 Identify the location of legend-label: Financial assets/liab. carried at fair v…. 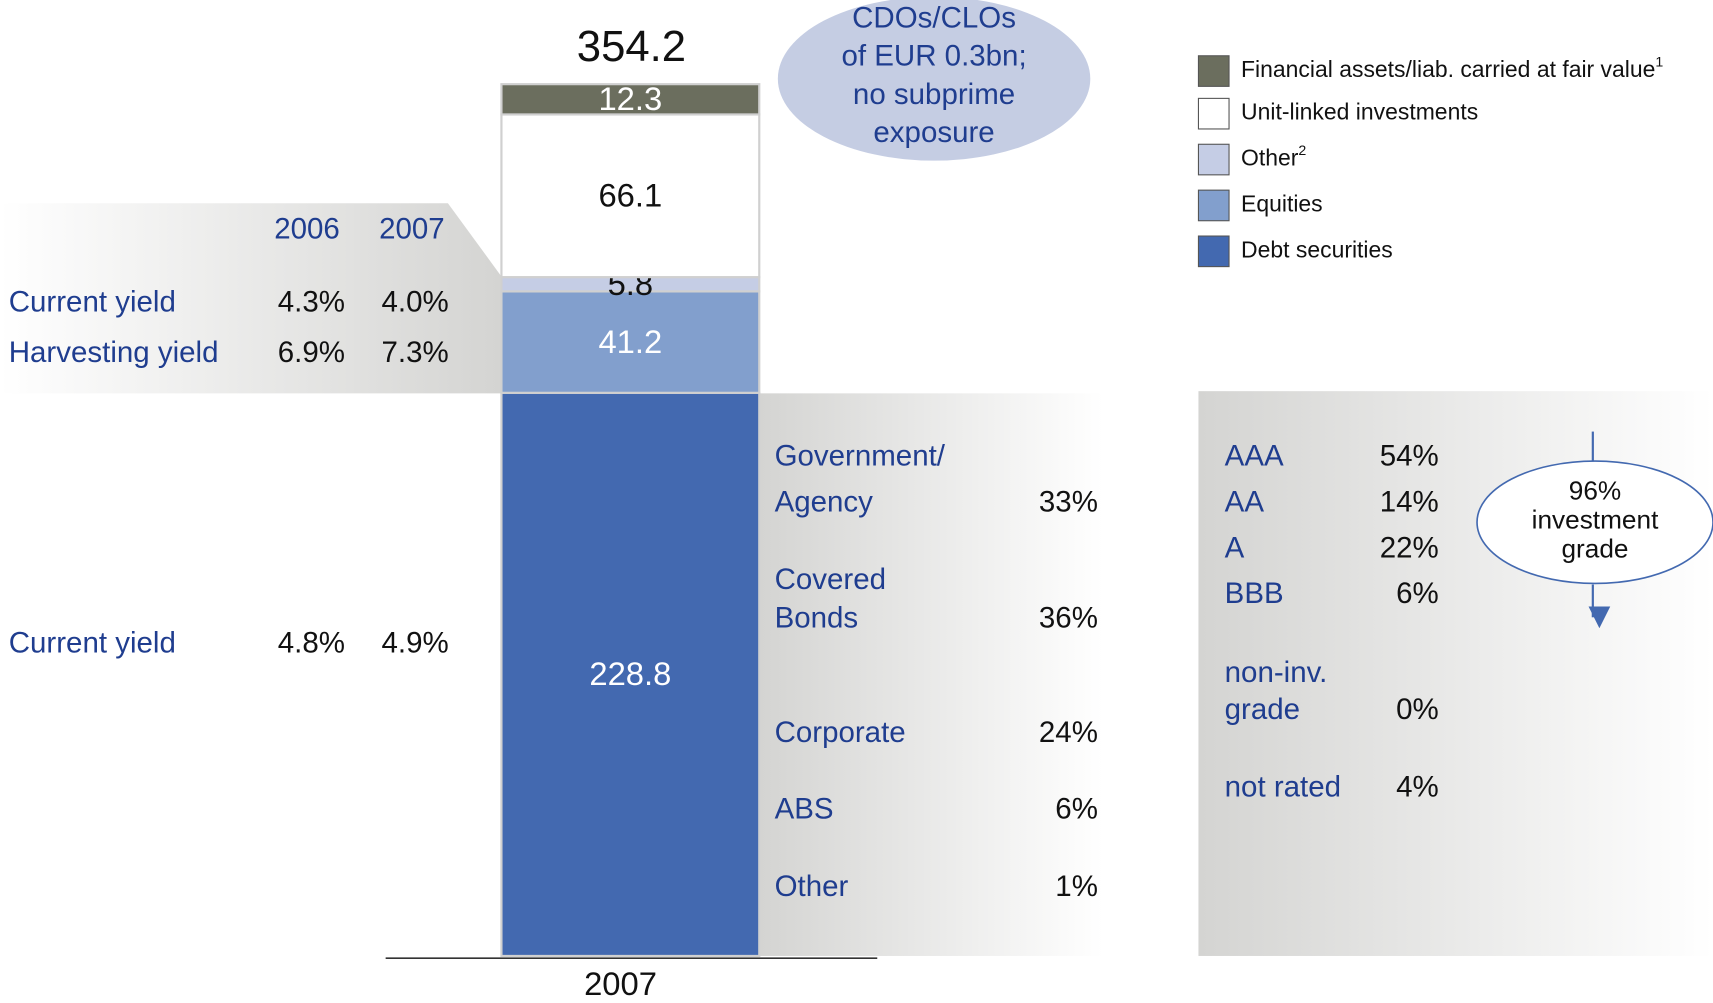
(1452, 68).